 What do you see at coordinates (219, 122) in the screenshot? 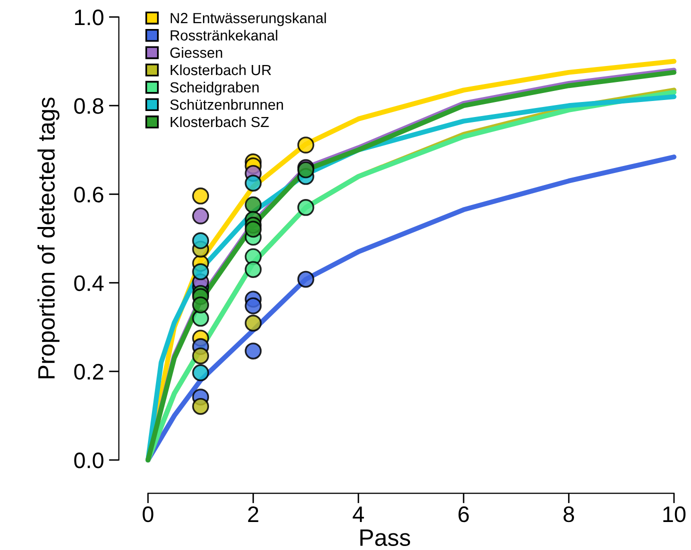
I see `legend-label: Klosterbach SZ` at bounding box center [219, 122].